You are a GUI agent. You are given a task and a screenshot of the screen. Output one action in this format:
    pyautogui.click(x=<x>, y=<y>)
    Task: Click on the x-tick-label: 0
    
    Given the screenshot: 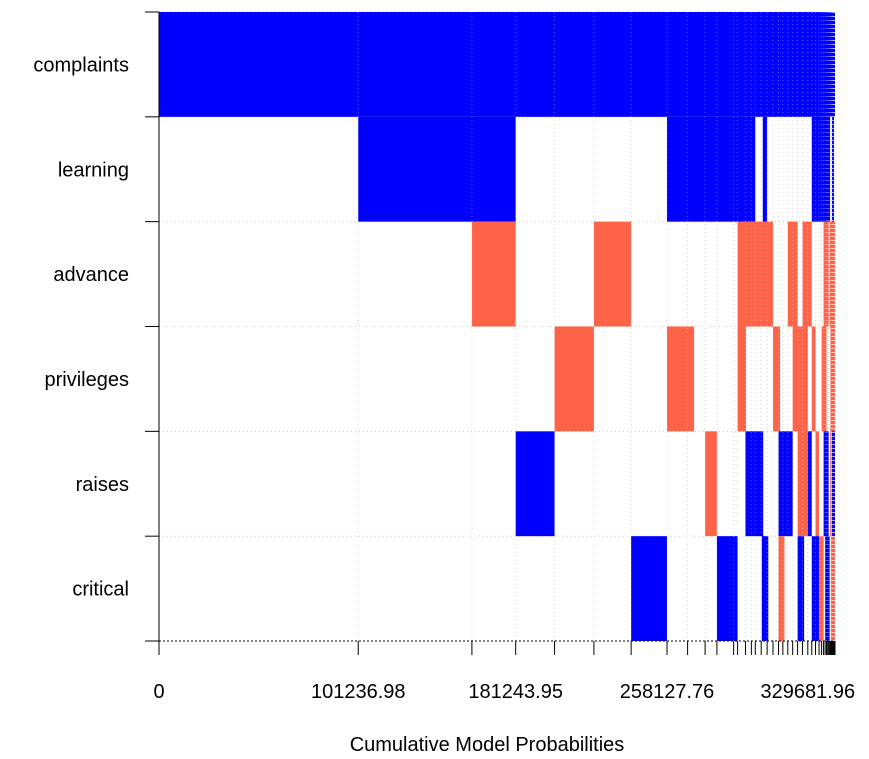 What is the action you would take?
    pyautogui.click(x=158, y=692)
    